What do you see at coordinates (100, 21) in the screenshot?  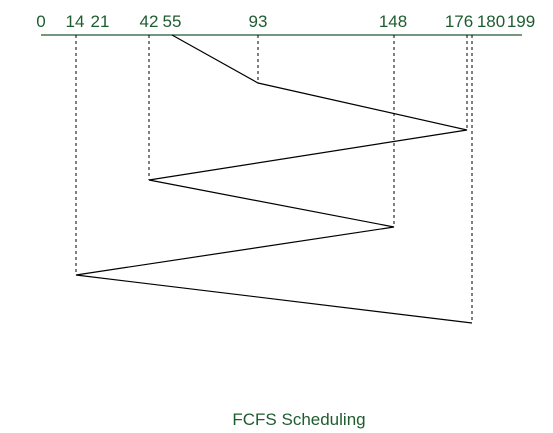 I see `tick-label-21: 21` at bounding box center [100, 21].